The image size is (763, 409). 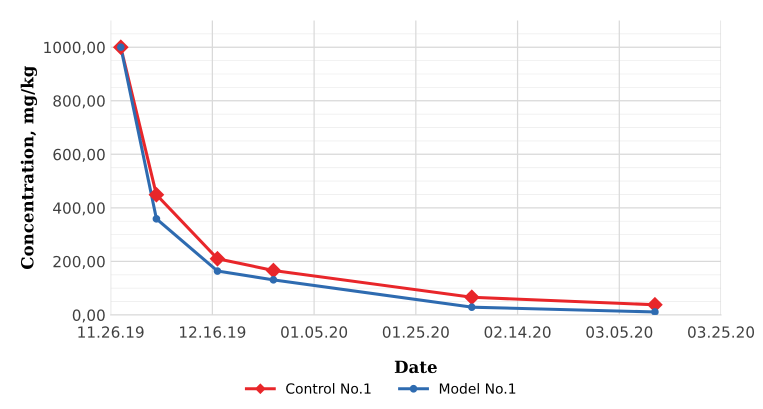 What do you see at coordinates (721, 332) in the screenshot?
I see `x-tick-label: 03.25.20` at bounding box center [721, 332].